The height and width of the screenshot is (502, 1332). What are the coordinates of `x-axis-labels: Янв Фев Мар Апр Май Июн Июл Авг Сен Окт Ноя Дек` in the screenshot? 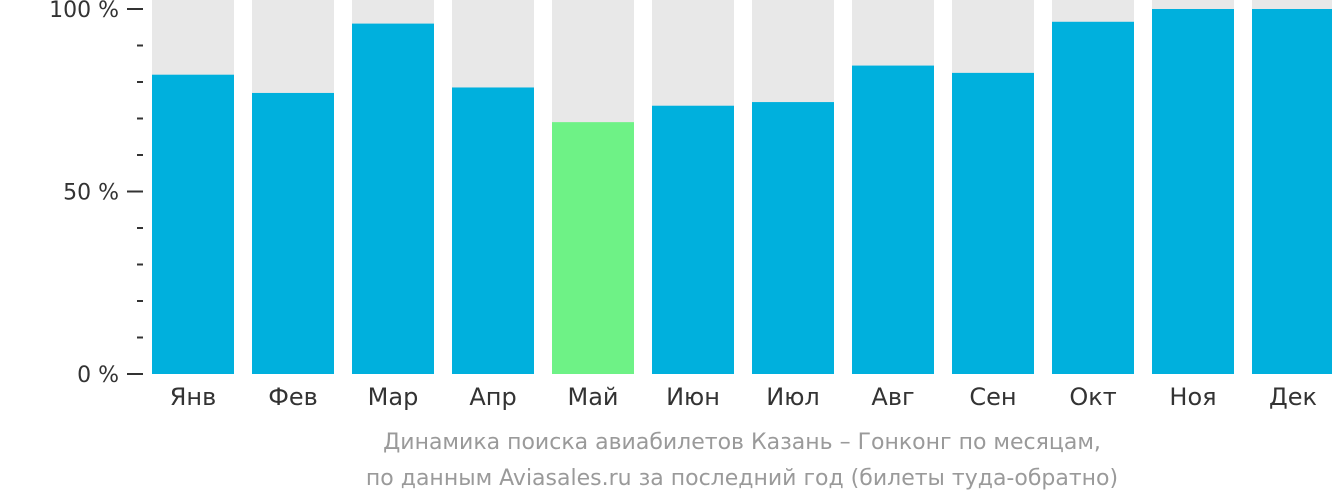 It's located at (743, 397).